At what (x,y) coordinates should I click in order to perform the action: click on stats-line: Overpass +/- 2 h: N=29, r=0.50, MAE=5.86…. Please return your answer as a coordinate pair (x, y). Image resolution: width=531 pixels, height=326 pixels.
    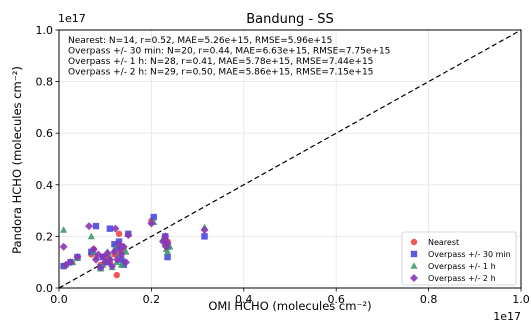
    Looking at the image, I should click on (220, 73).